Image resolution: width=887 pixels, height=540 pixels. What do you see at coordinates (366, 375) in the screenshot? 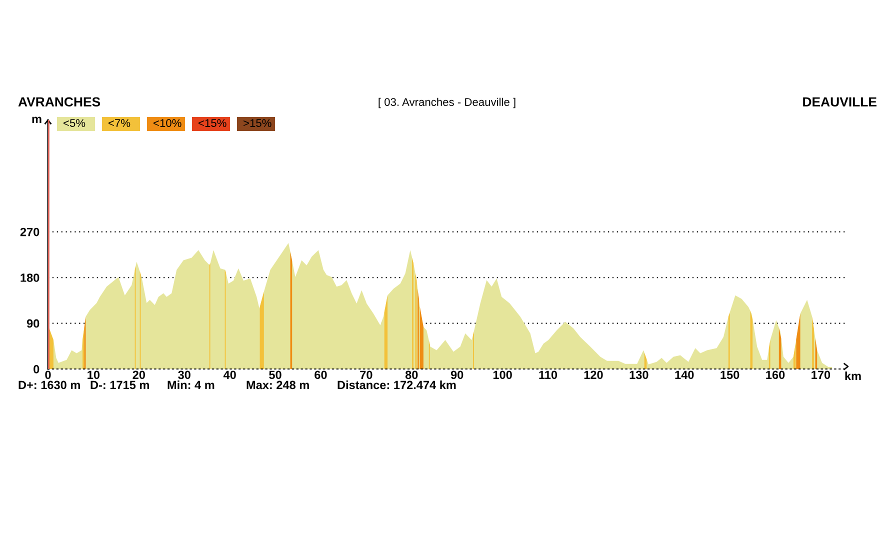
I see `x-tick-label: 70` at bounding box center [366, 375].